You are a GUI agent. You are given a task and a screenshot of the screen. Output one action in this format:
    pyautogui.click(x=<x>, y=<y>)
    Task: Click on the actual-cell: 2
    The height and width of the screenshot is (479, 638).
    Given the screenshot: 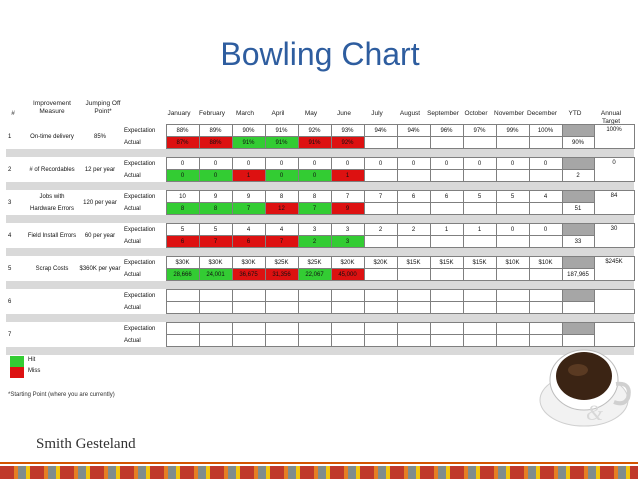 What is the action you would take?
    pyautogui.click(x=314, y=241)
    